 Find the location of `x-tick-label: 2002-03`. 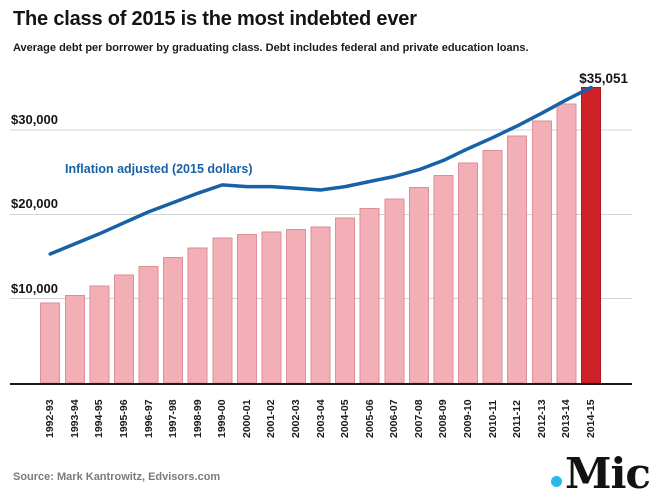

x-tick-label: 2002-03 is located at coordinates (296, 418).